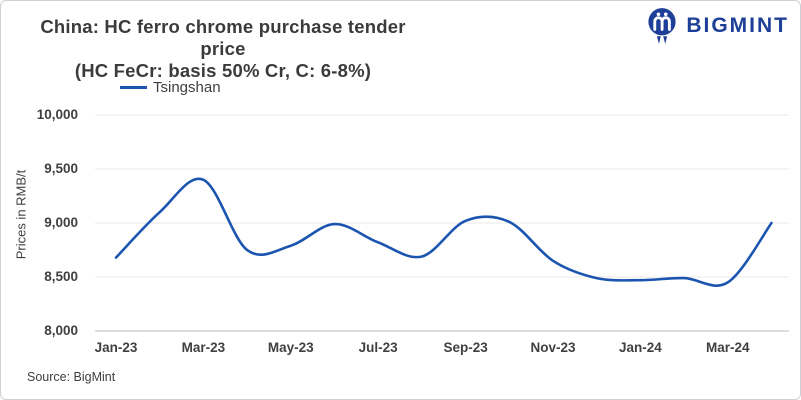  What do you see at coordinates (465, 347) in the screenshot?
I see `x-tick-label: Sep-23` at bounding box center [465, 347].